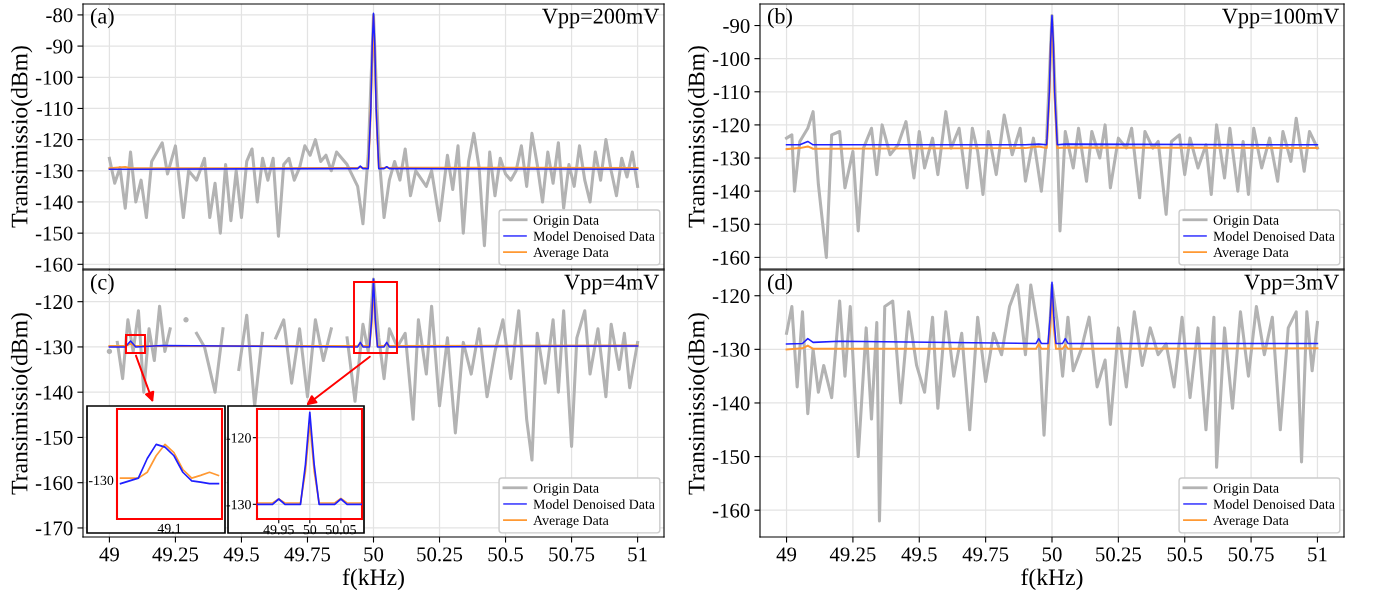 The height and width of the screenshot is (600, 1377). What do you see at coordinates (54, 528) in the screenshot?
I see `y-tick-label: -170` at bounding box center [54, 528].